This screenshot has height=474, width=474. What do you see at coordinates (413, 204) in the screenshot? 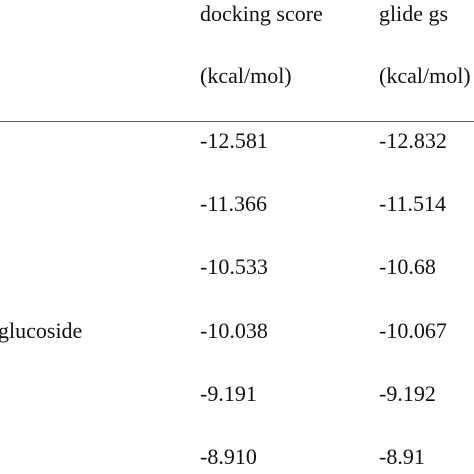
I see `cell-value: -11.514` at bounding box center [413, 204].